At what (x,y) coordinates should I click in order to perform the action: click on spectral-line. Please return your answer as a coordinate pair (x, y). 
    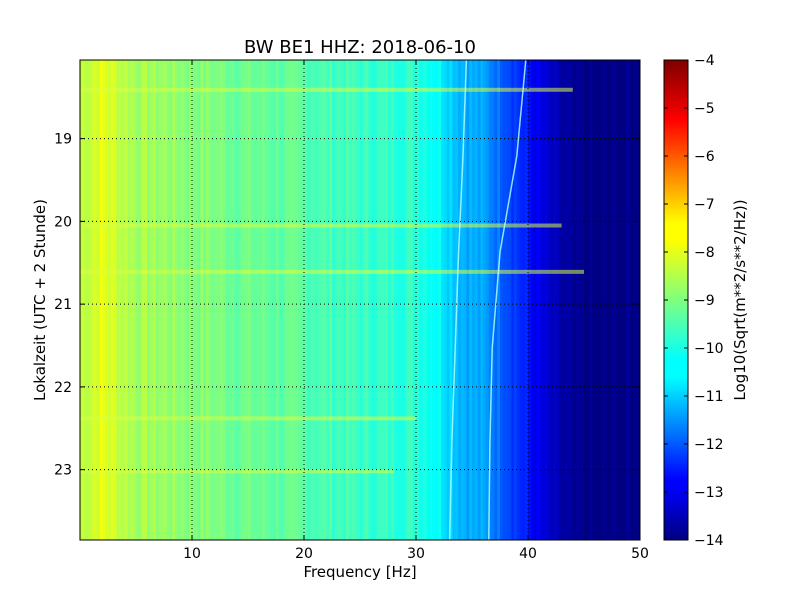
    Looking at the image, I should click on (507, 300).